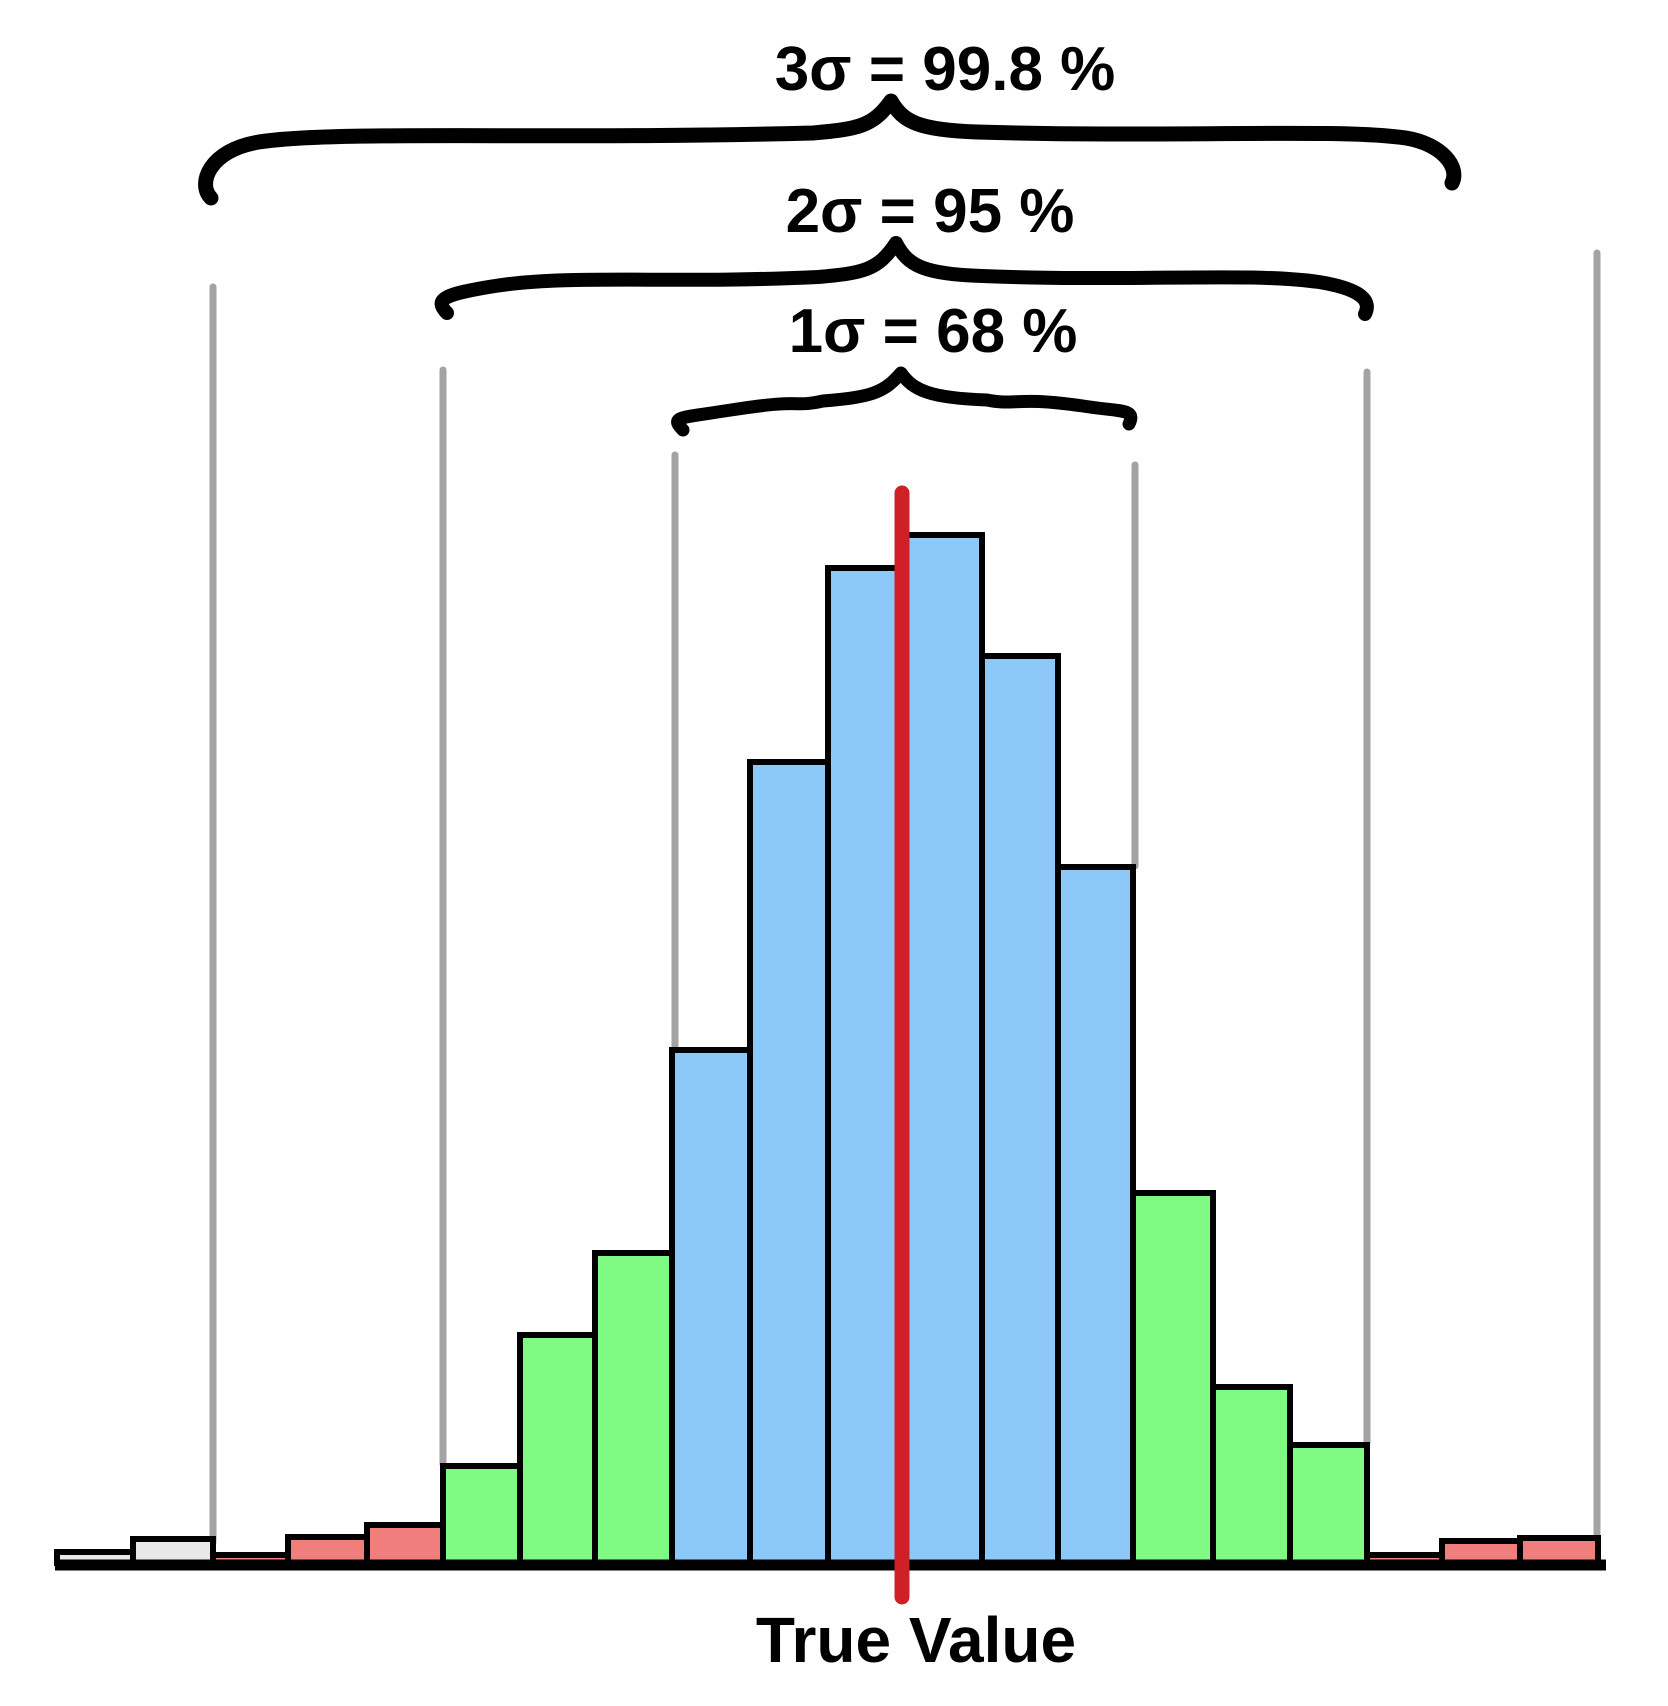 This screenshot has height=1706, width=1668. Describe the element at coordinates (865, 1065) in the screenshot. I see `bar-11-1sigma` at that location.